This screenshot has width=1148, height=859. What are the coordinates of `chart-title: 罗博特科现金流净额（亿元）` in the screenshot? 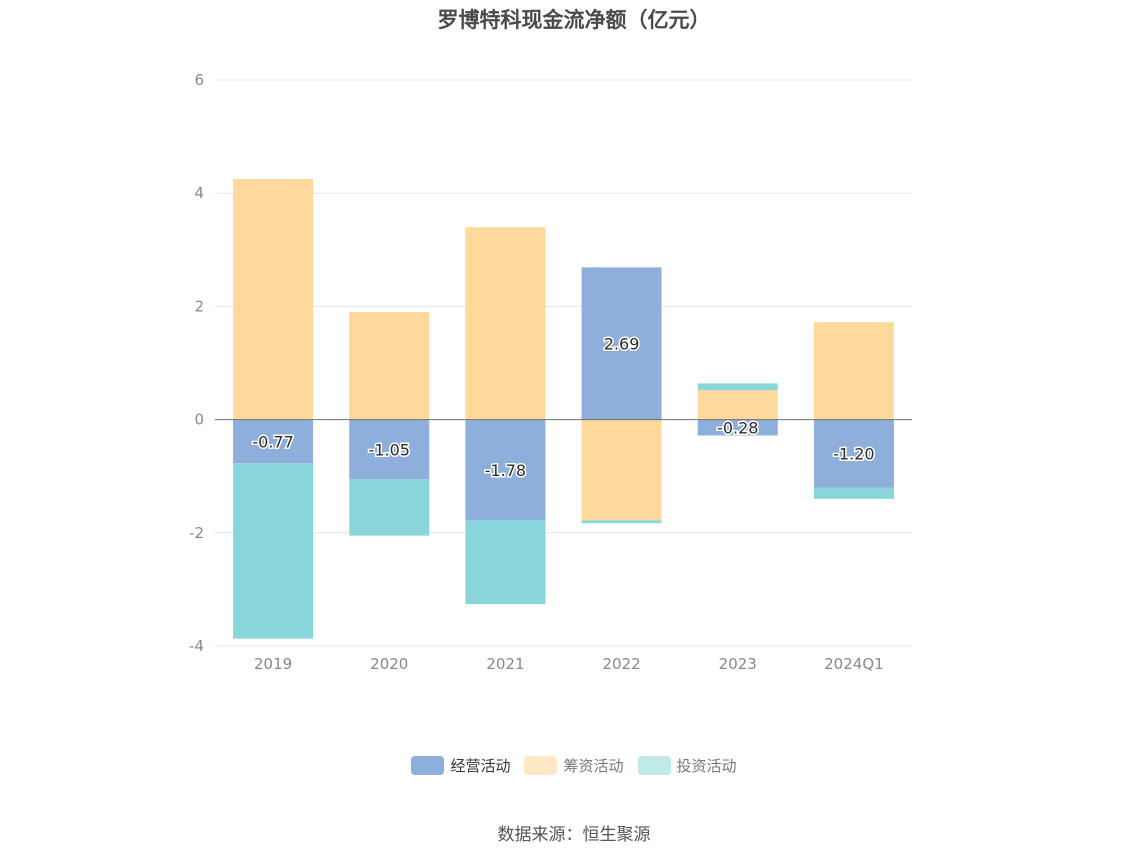 It's located at (574, 20).